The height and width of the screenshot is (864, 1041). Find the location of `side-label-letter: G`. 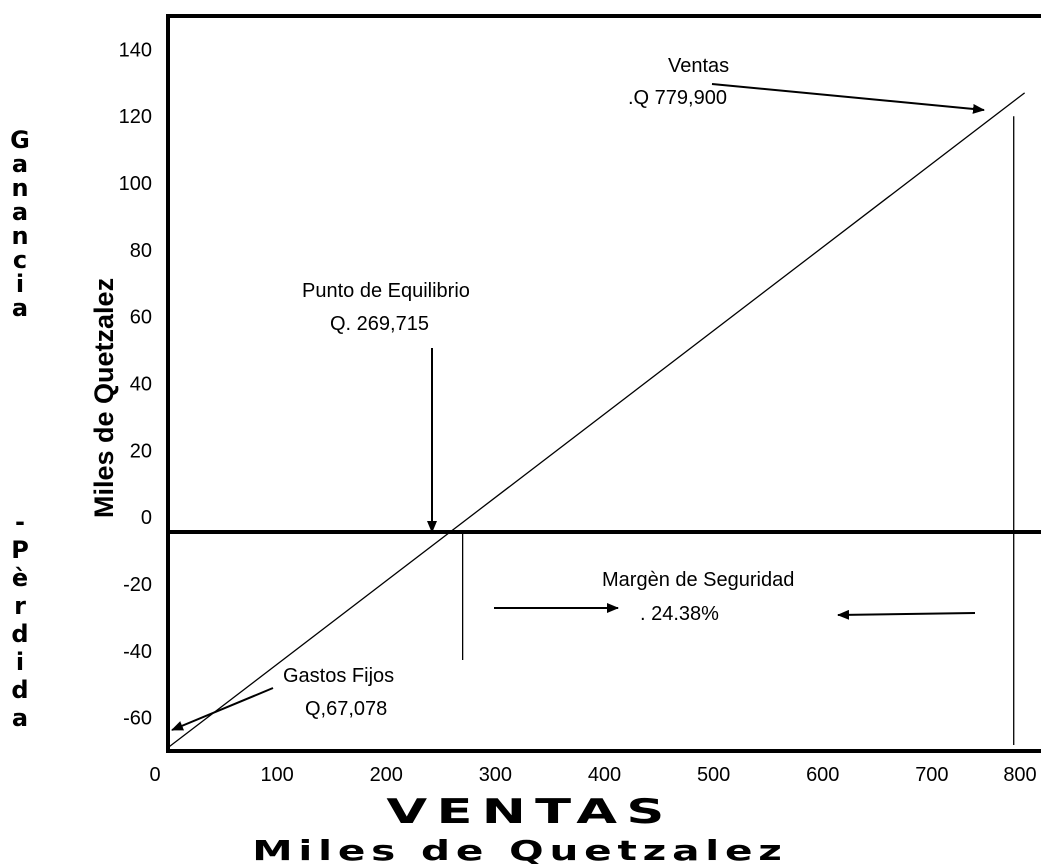

side-label-letter: G is located at coordinates (20, 140).